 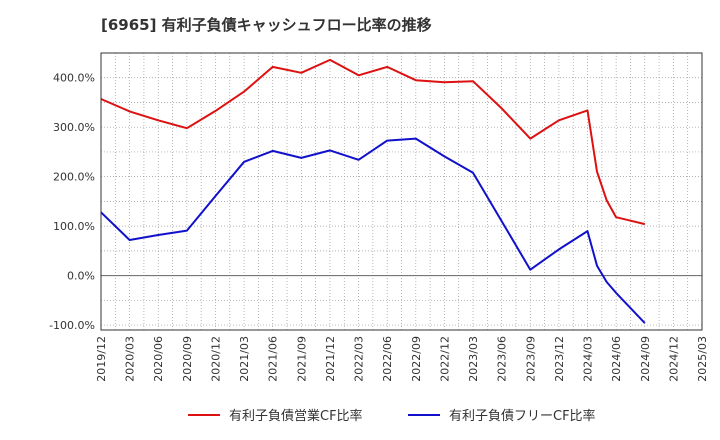 What do you see at coordinates (72, 325) in the screenshot?
I see `y-tick-label: -100.0%` at bounding box center [72, 325].